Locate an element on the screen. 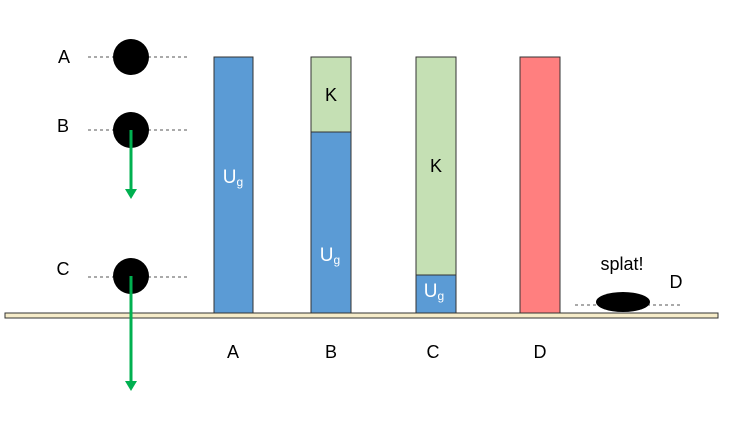 This screenshot has height=437, width=735. bar-label: D is located at coordinates (540, 352).